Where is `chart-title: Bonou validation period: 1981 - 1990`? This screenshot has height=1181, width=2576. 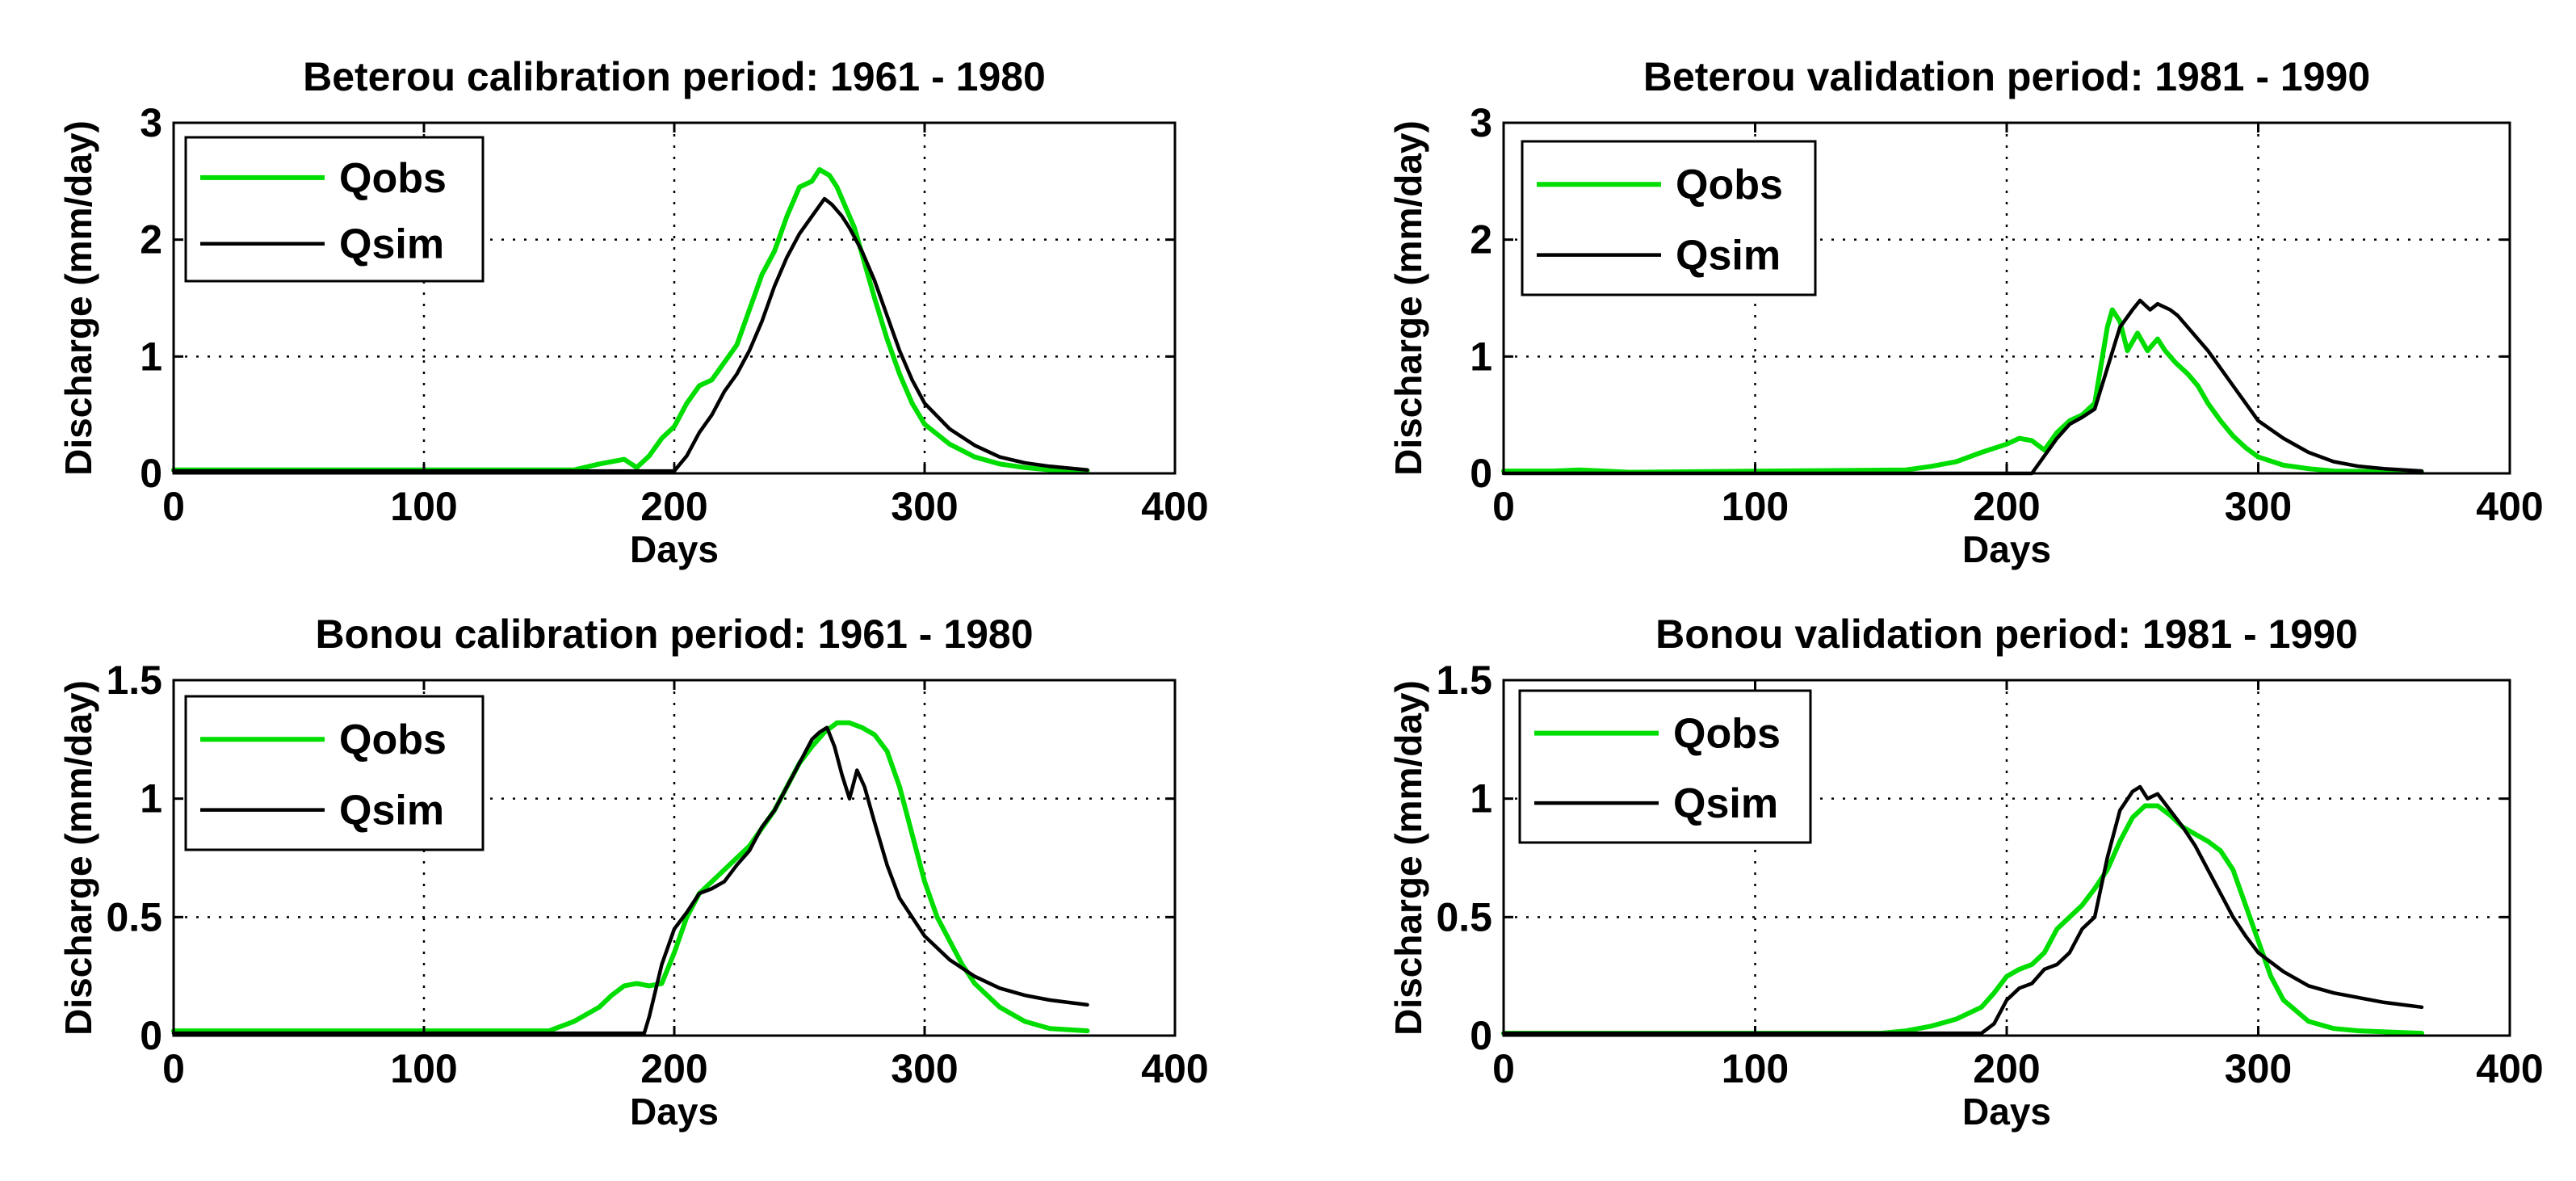 chart-title: Bonou validation period: 1981 - 1990 is located at coordinates (2007, 635).